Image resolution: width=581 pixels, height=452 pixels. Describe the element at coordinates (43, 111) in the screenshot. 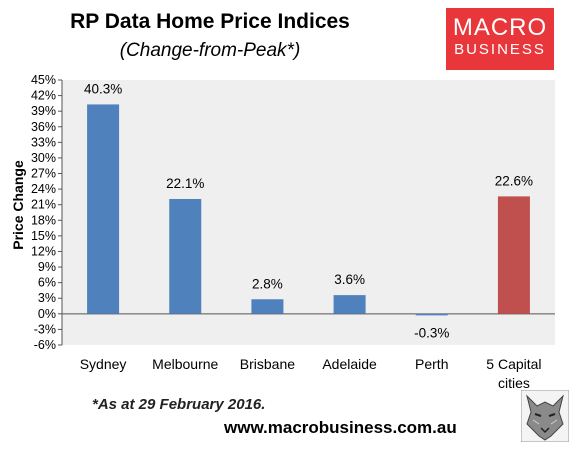

I see `y-tick-label: 39%` at that location.